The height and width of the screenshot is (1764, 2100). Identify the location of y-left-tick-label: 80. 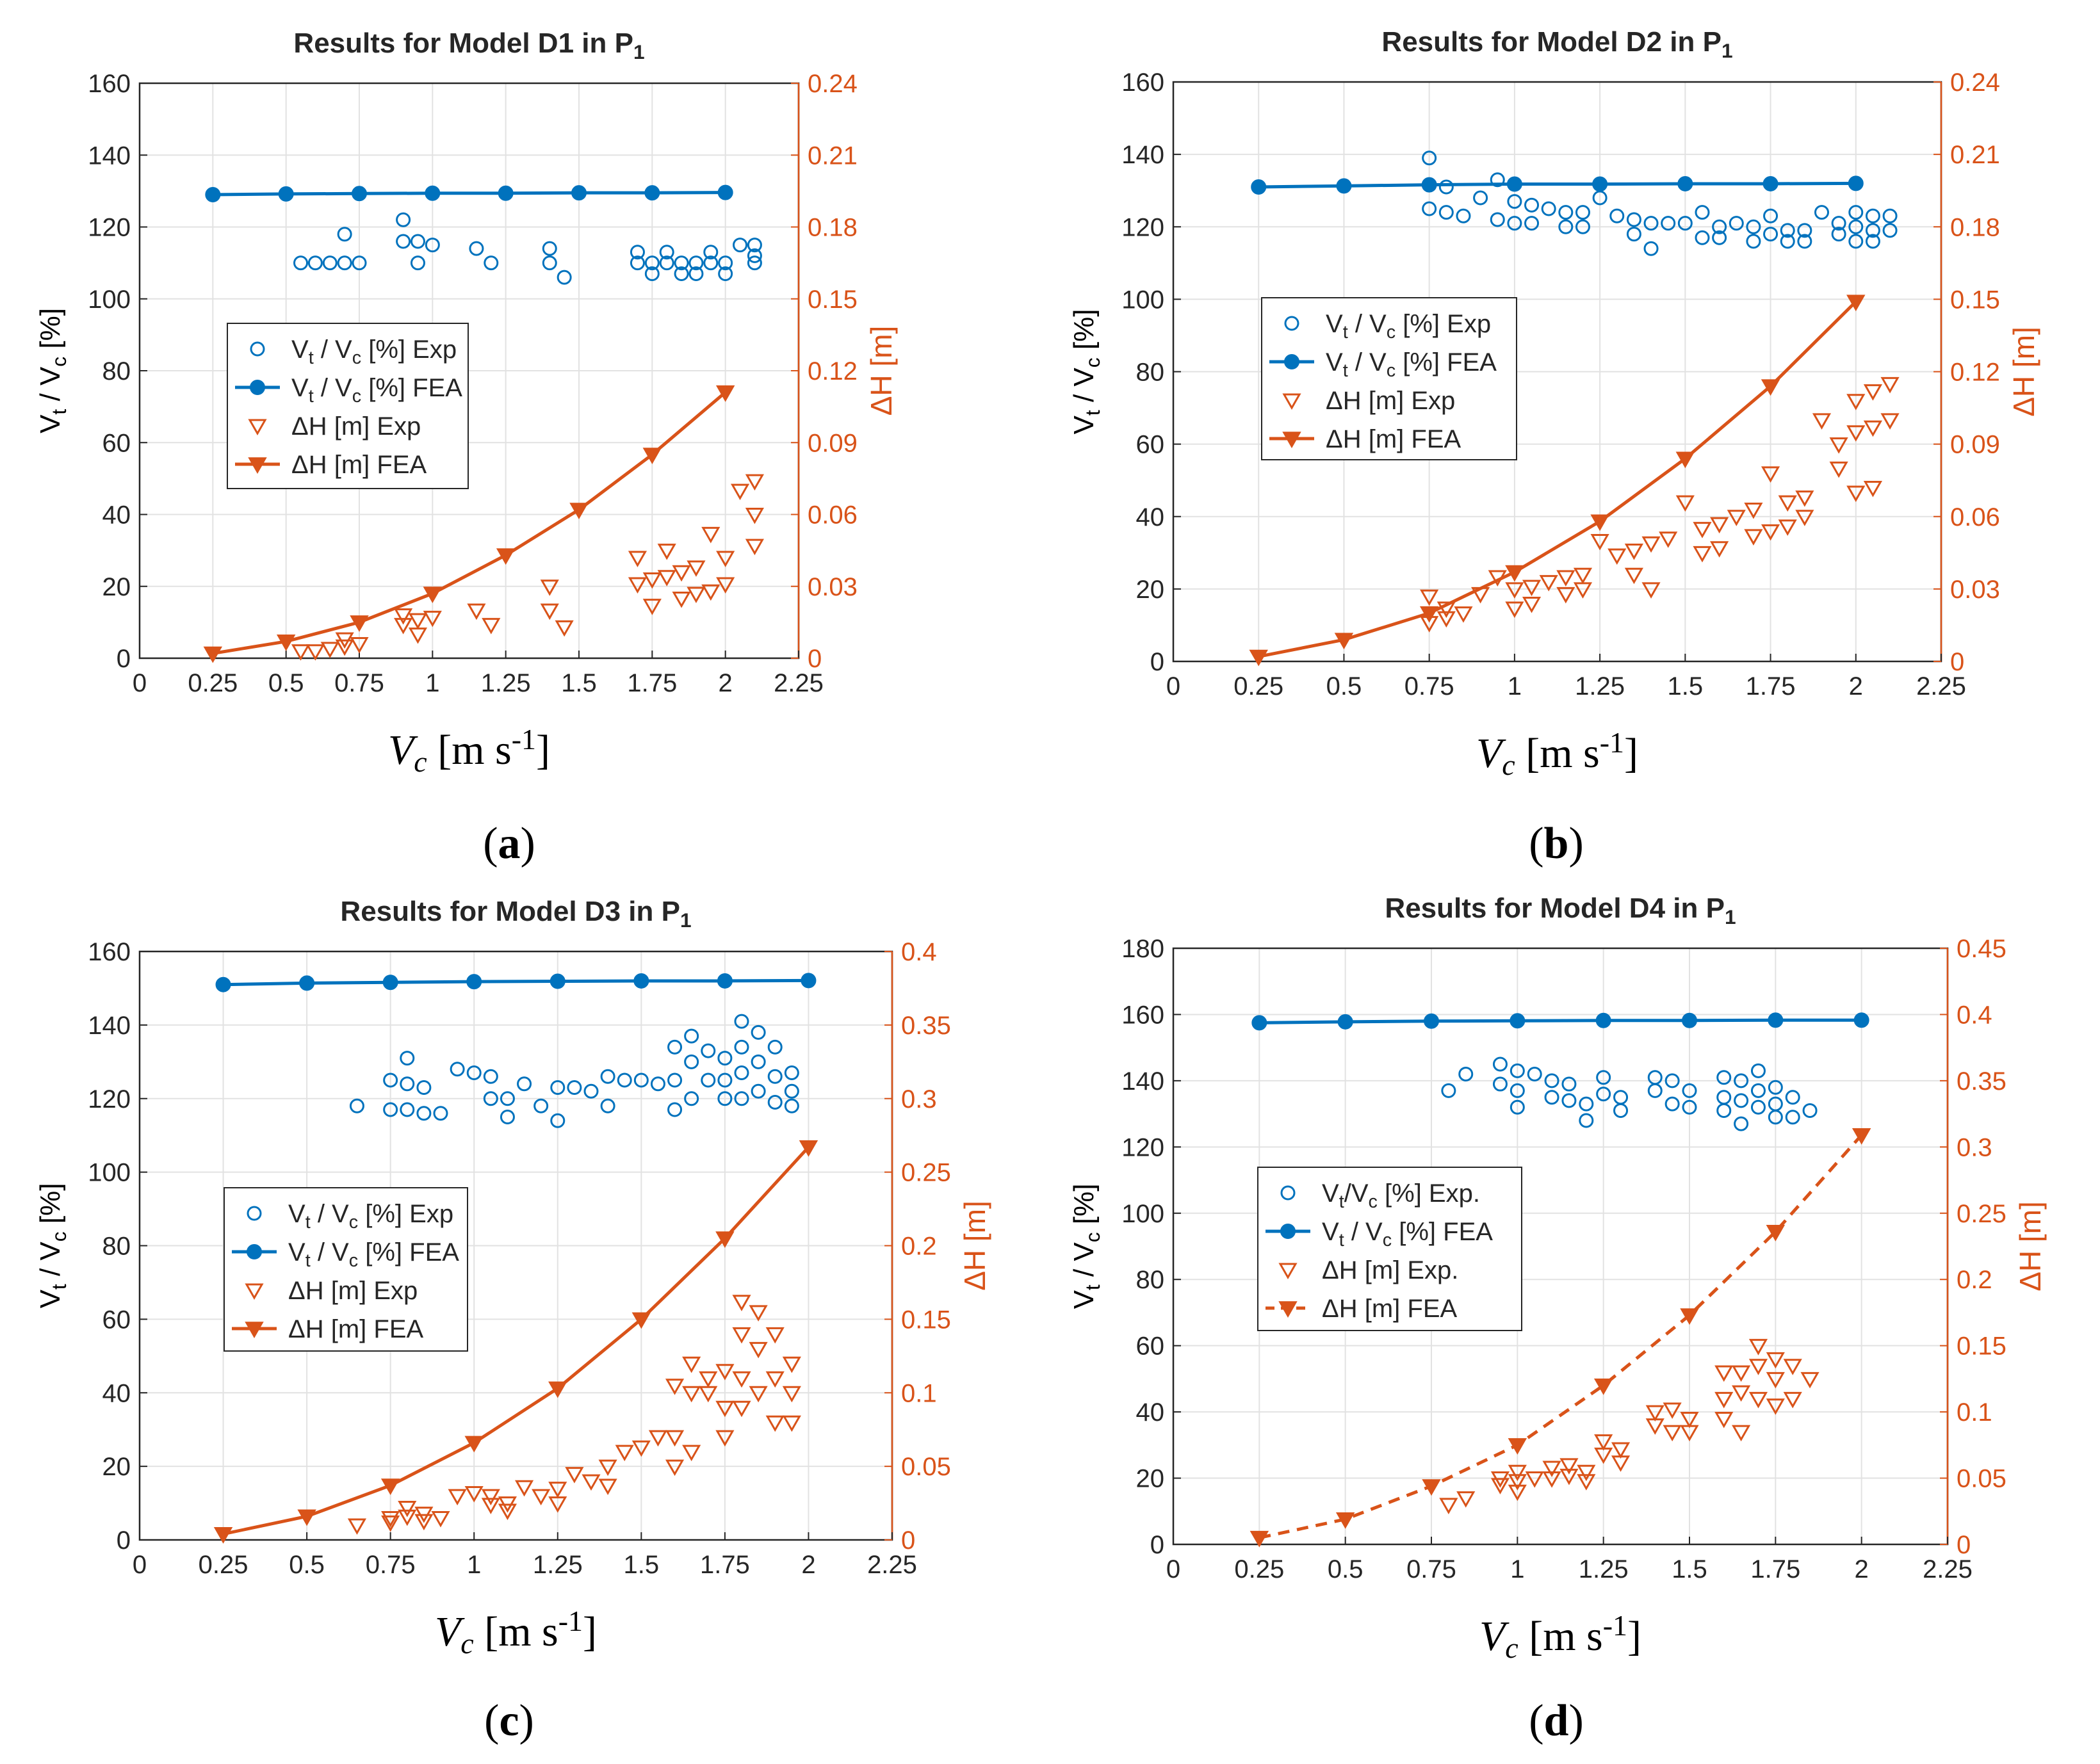
(1150, 373).